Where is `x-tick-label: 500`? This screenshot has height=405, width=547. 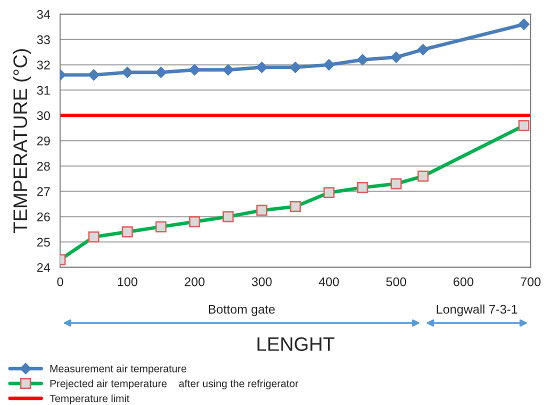 x-tick-label: 500 is located at coordinates (396, 281).